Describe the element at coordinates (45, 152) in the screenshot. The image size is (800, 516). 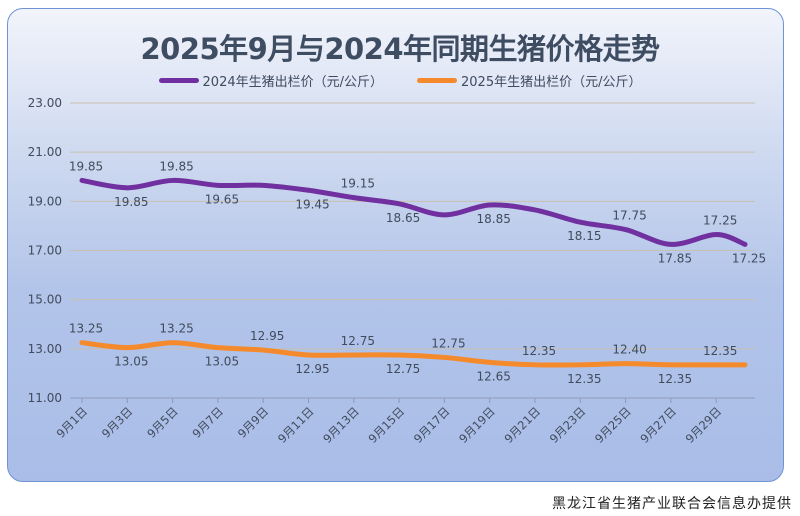
I see `y-tick-label: 21.00` at that location.